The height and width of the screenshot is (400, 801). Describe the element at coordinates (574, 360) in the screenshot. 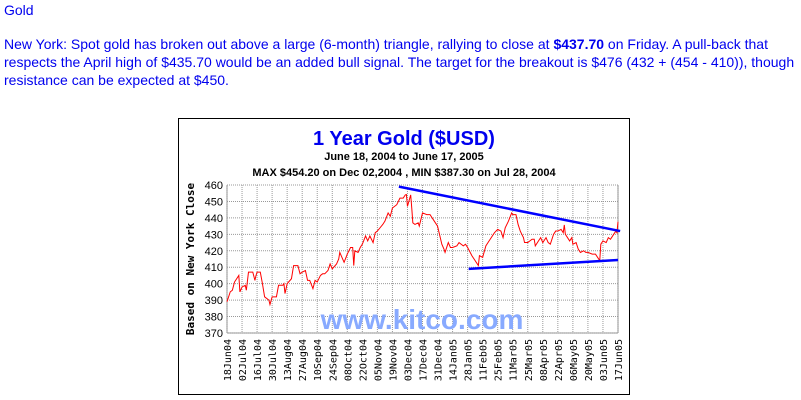

I see `x-tick-label: 06May05` at that location.